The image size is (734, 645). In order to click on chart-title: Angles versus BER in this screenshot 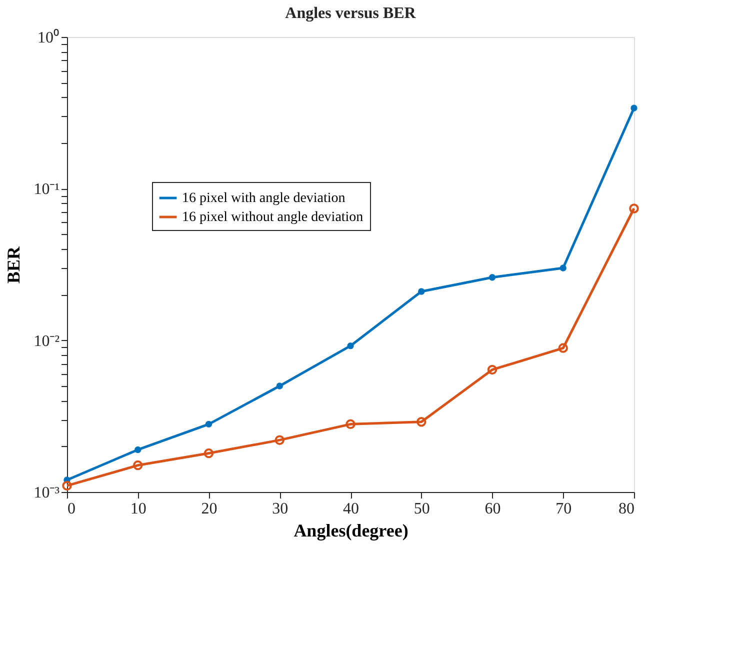, I will do `click(350, 13)`.